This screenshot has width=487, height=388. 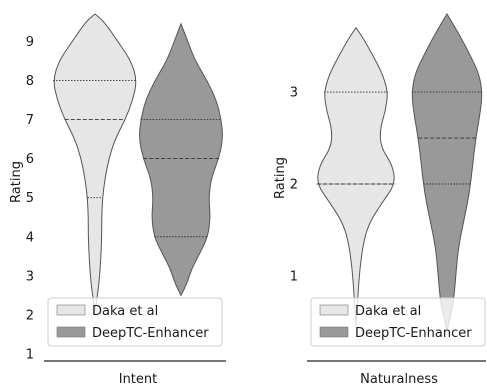 What do you see at coordinates (447, 172) in the screenshot?
I see `naturalness-violin-deeptc` at bounding box center [447, 172].